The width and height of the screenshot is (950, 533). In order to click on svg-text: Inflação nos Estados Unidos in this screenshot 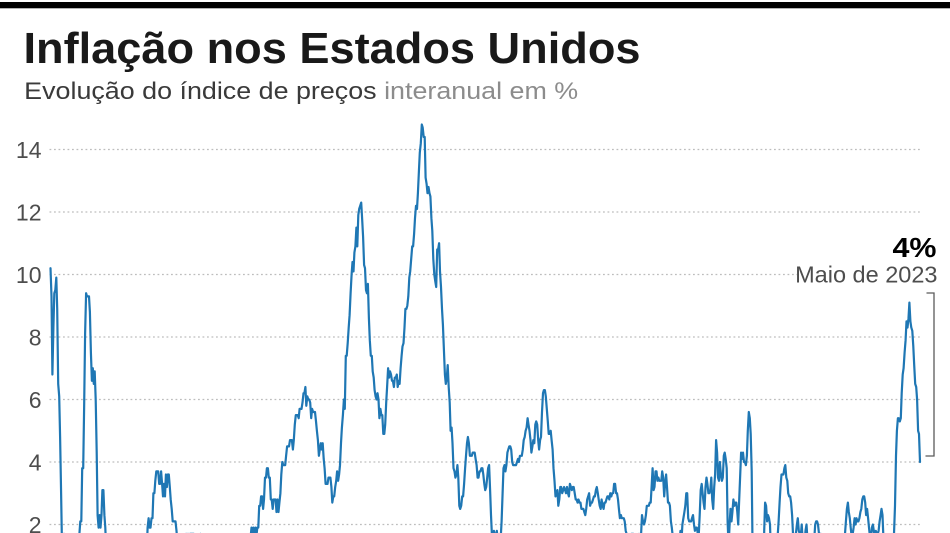, I will do `click(332, 48)`.